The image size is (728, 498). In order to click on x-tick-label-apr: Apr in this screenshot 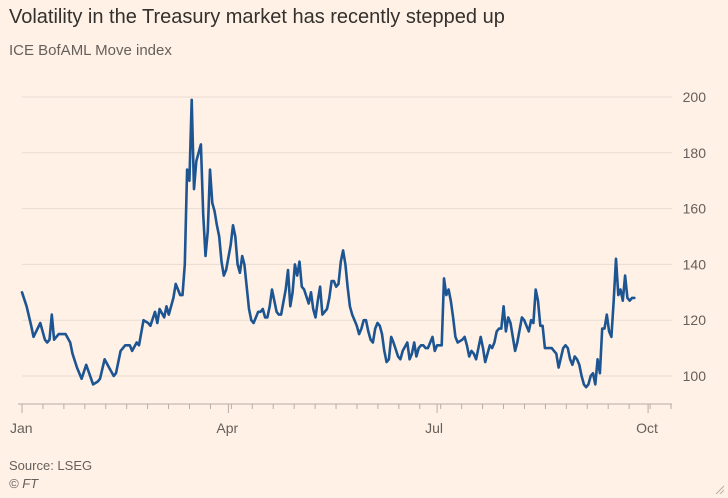, I will do `click(227, 428)`.